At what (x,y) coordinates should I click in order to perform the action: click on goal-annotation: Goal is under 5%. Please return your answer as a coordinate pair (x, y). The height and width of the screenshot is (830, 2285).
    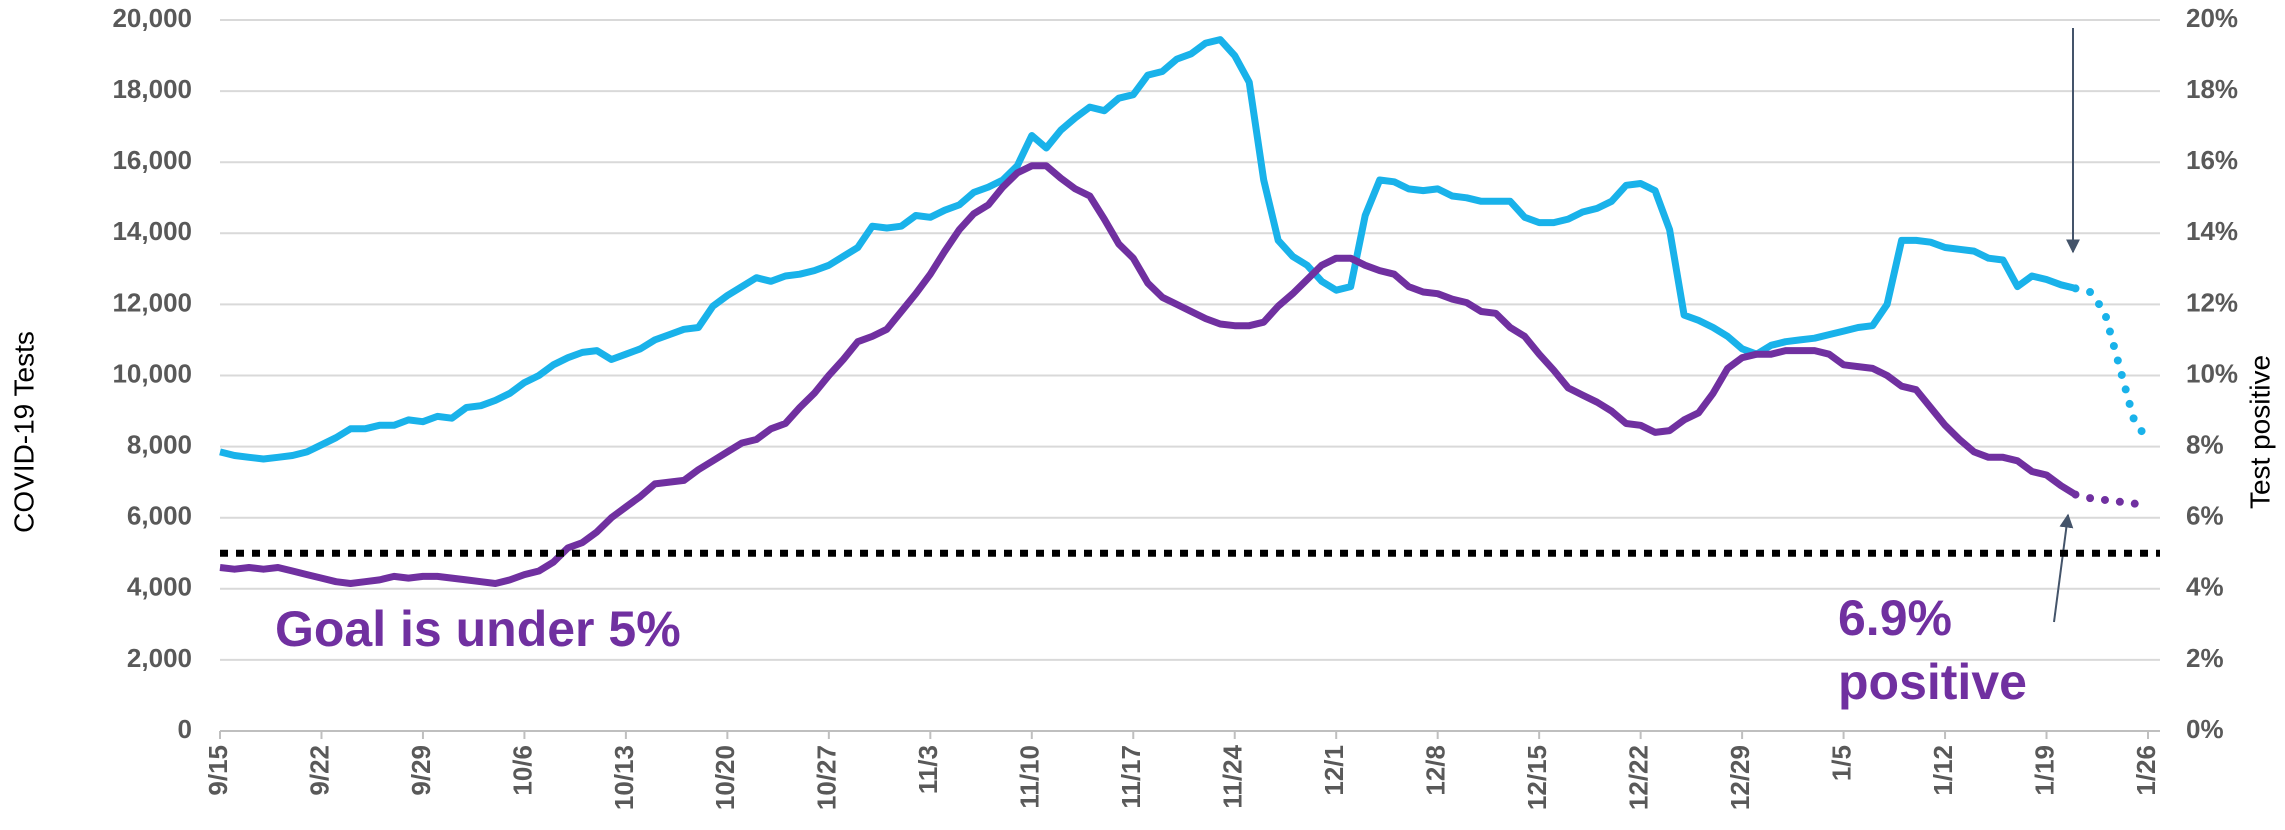
    Looking at the image, I should click on (478, 629).